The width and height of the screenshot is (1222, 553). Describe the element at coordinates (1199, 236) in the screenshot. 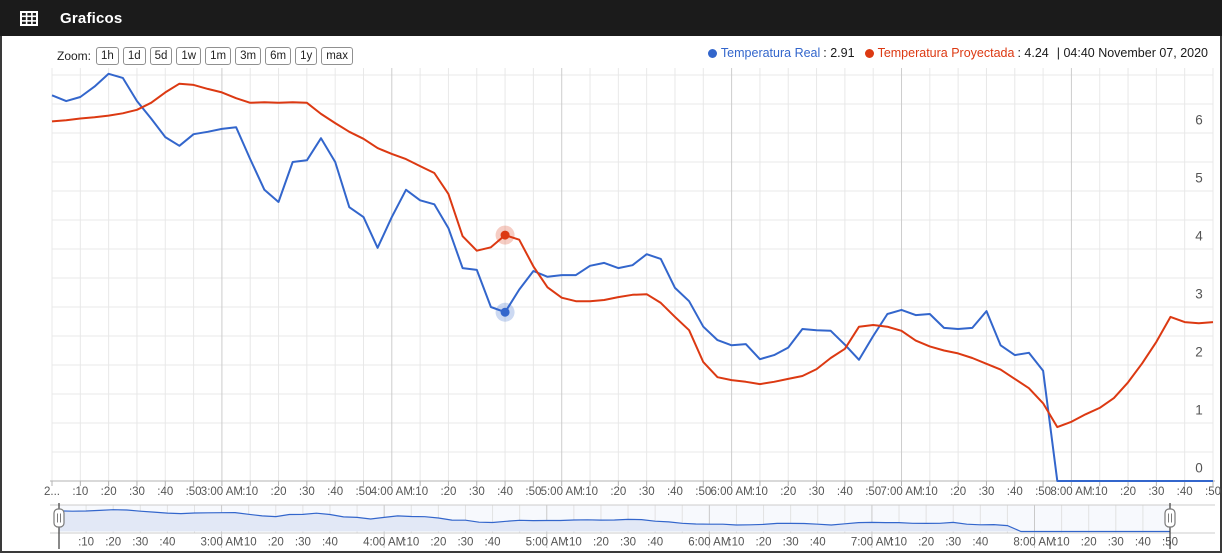

I see `svg-text: 4` at that location.